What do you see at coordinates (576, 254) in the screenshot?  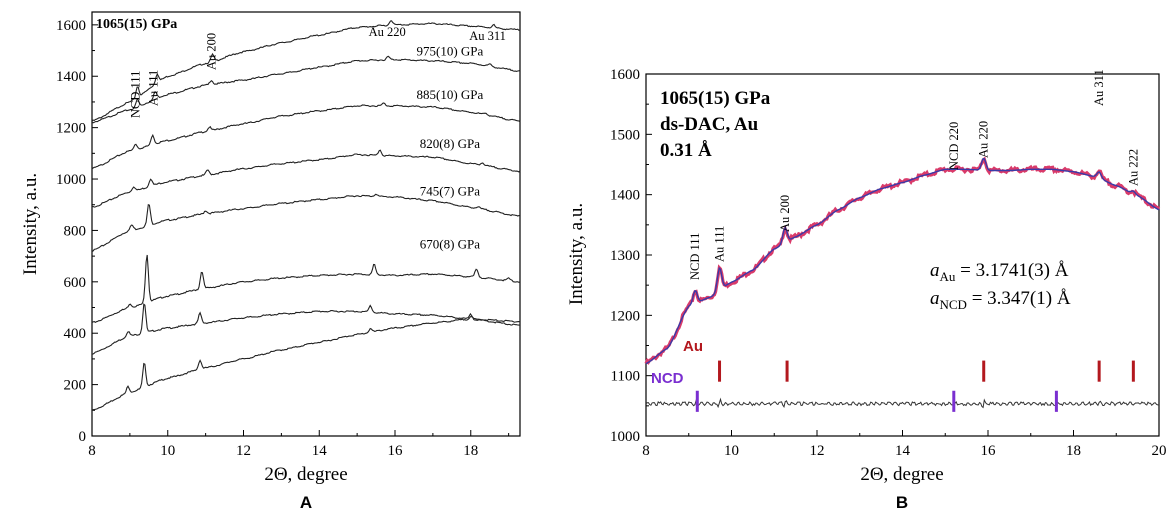 I see `panel-b-ylabel: Intensity, a.u.` at bounding box center [576, 254].